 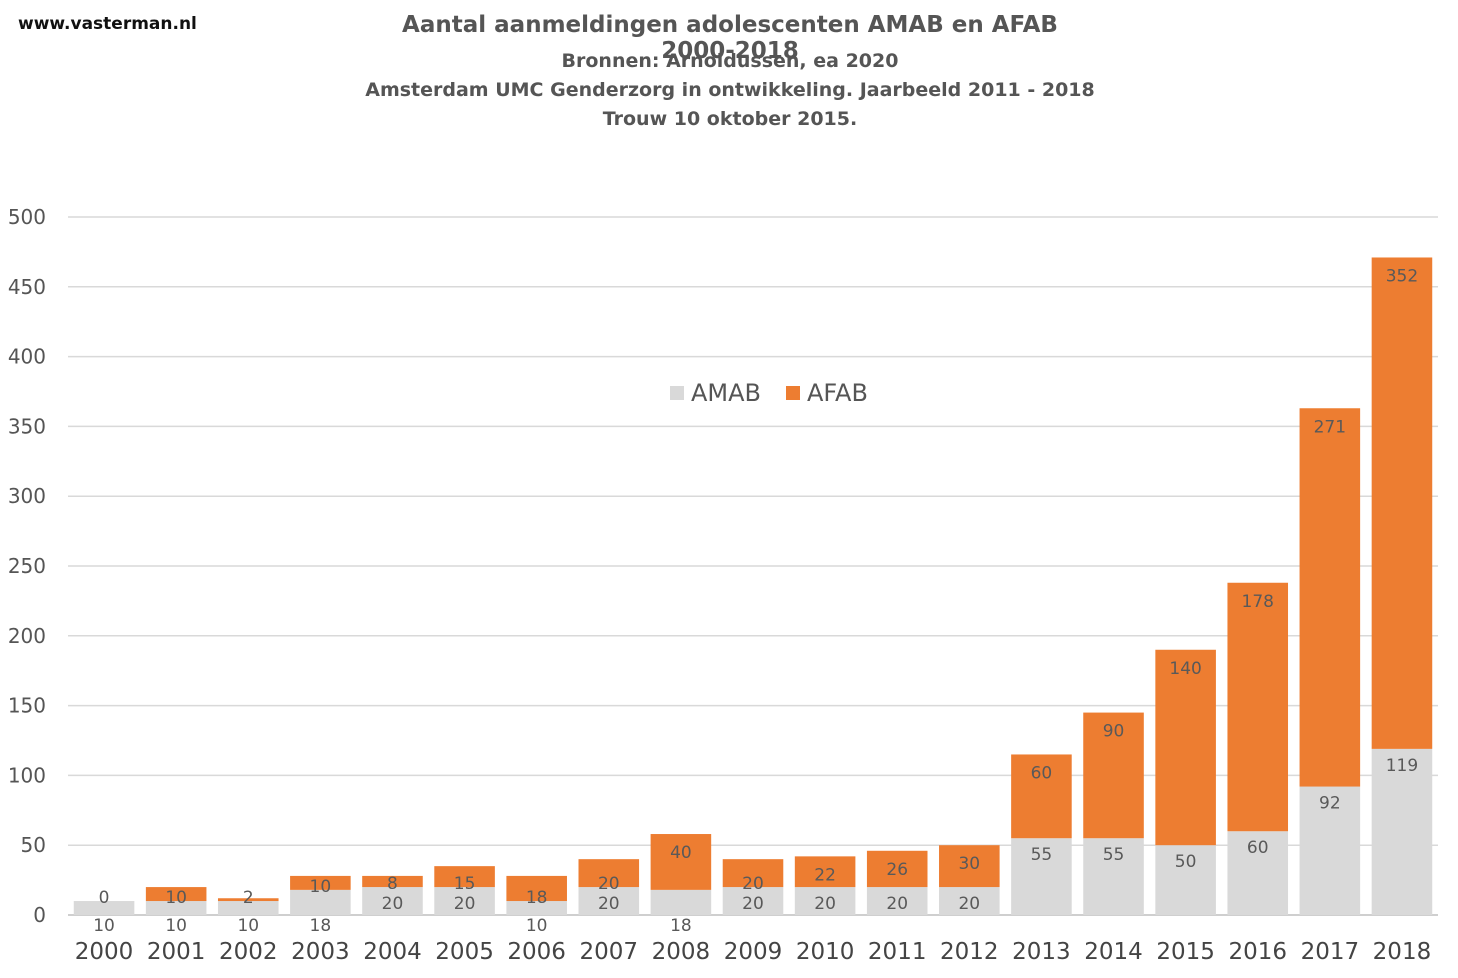 I want to click on data-label-afab-2000: 0, so click(x=104, y=898).